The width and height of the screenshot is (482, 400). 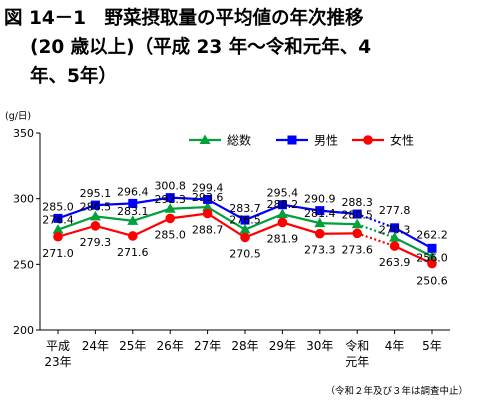 What do you see at coordinates (320, 250) in the screenshot?
I see `data-label-女性: 273.3` at bounding box center [320, 250].